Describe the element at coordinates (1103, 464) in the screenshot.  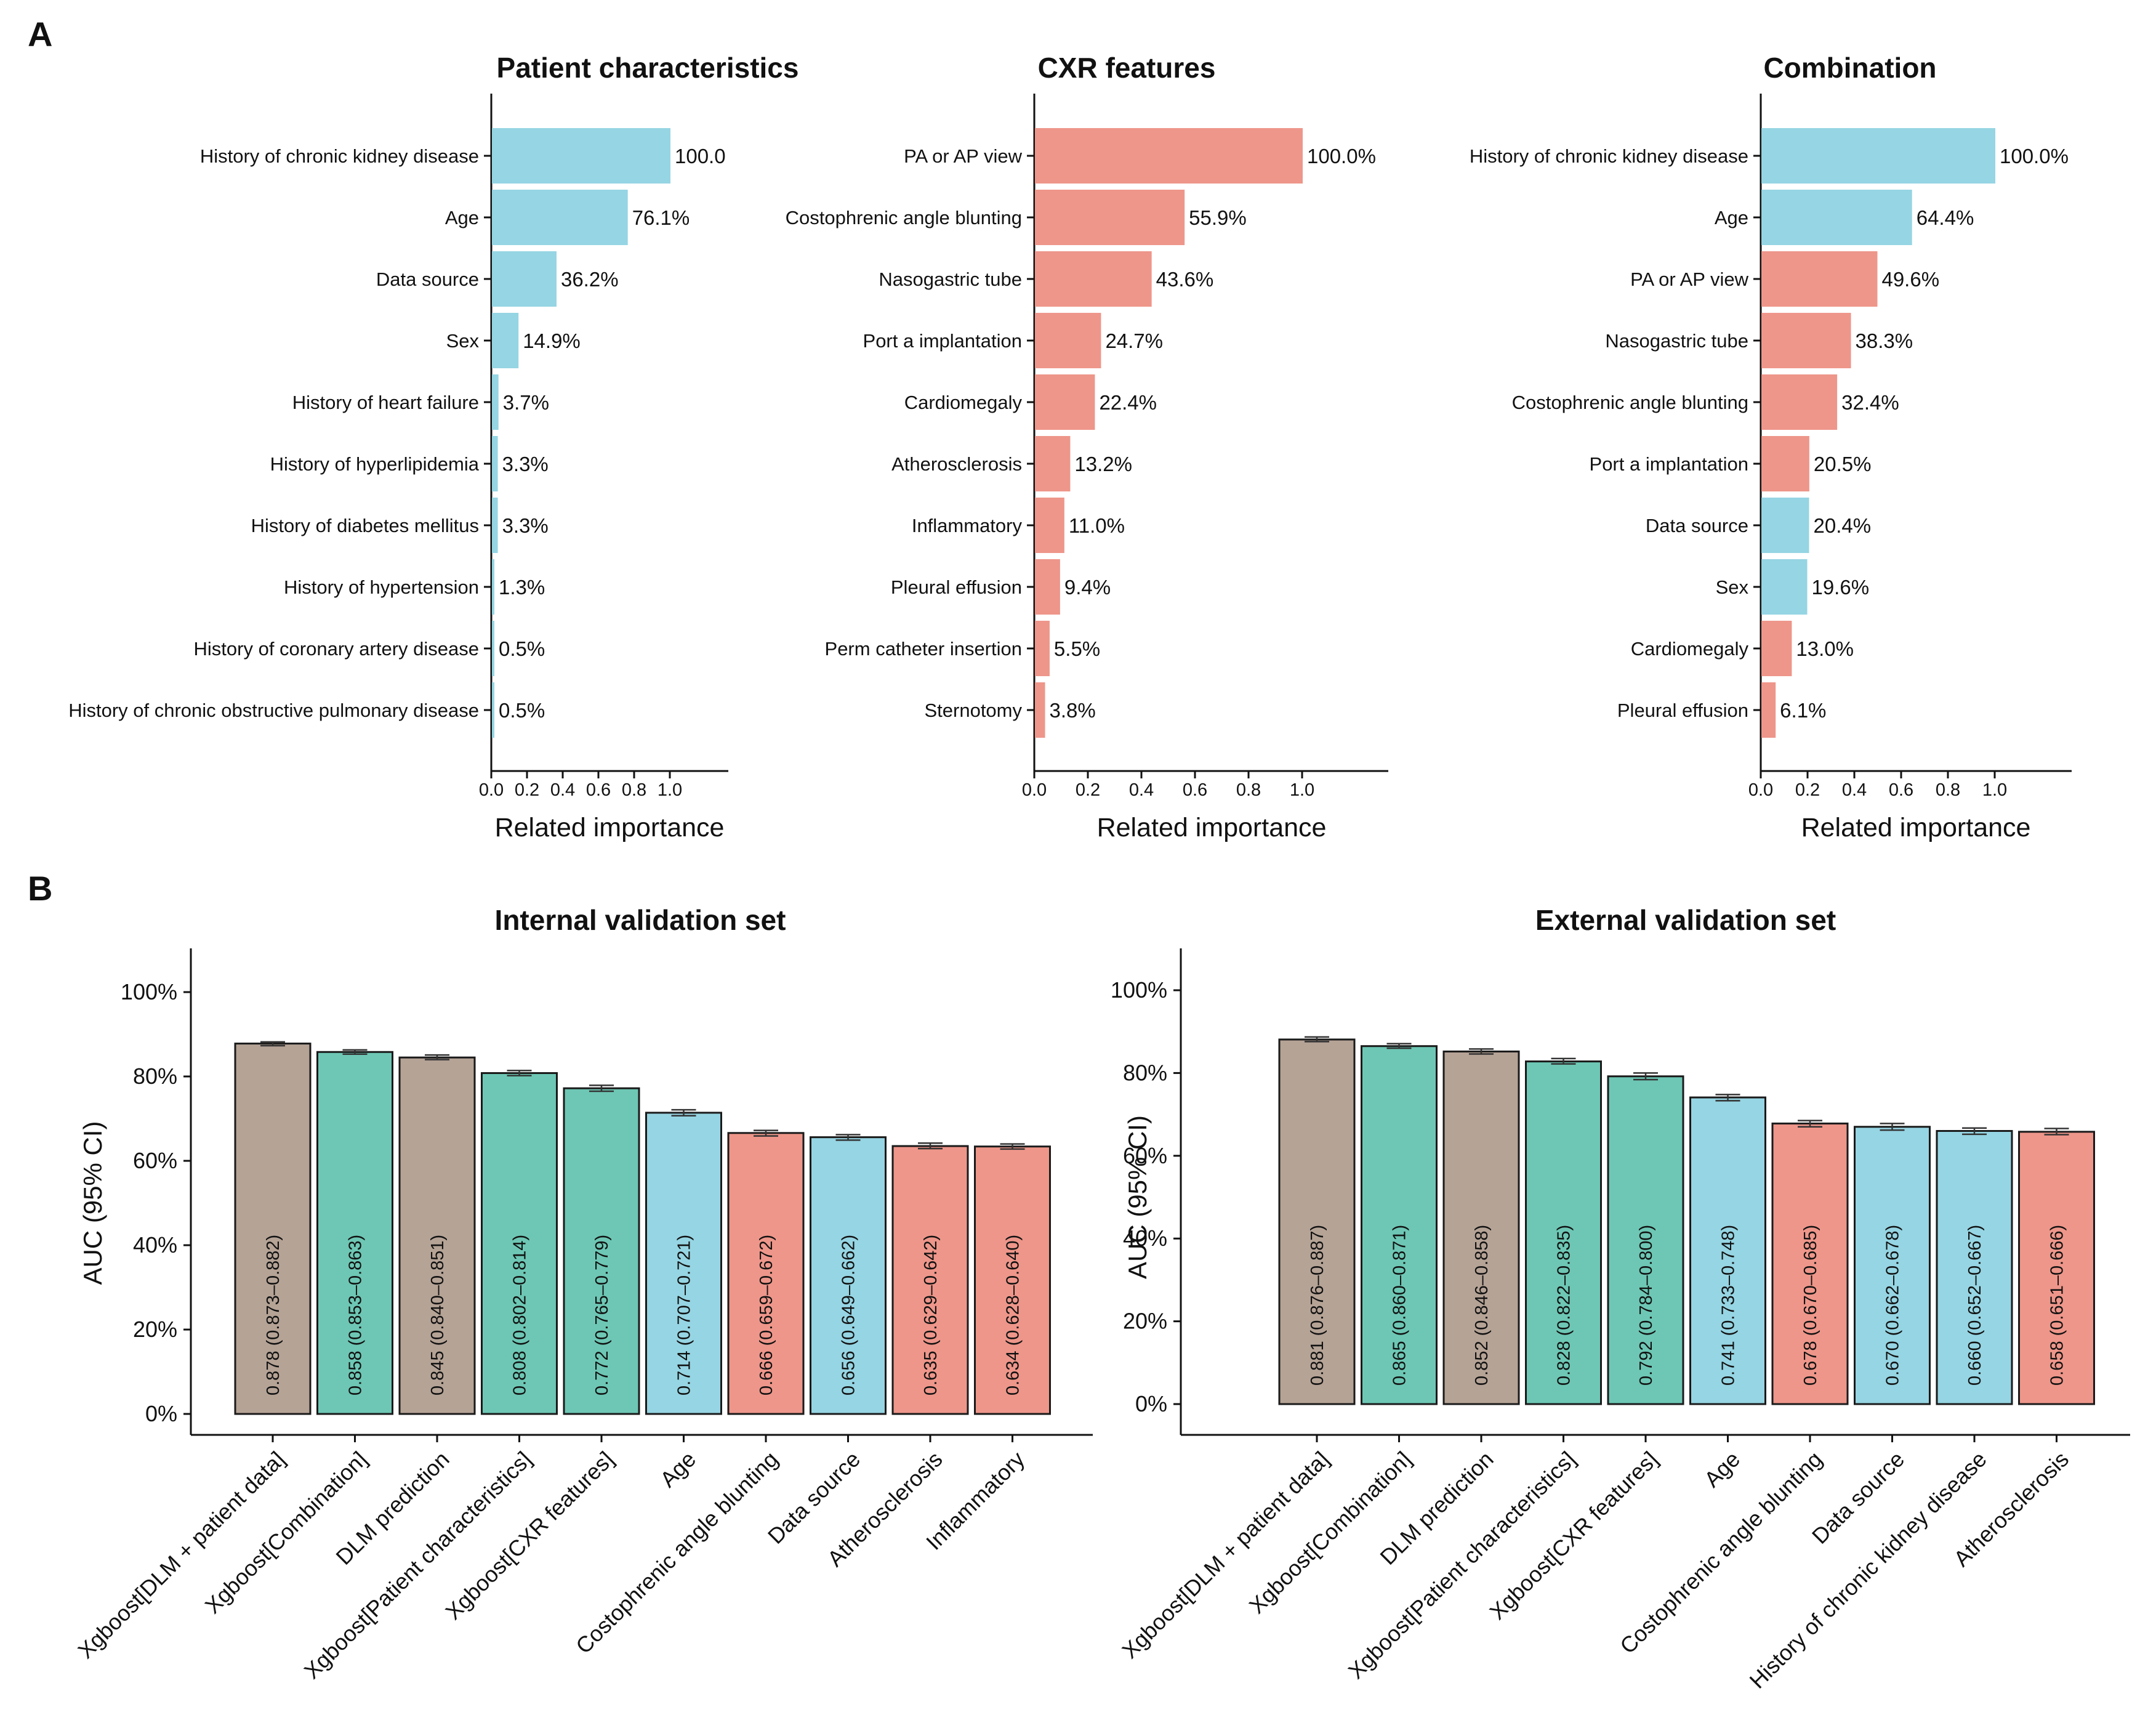
I see `value-label: 13.2%` at that location.